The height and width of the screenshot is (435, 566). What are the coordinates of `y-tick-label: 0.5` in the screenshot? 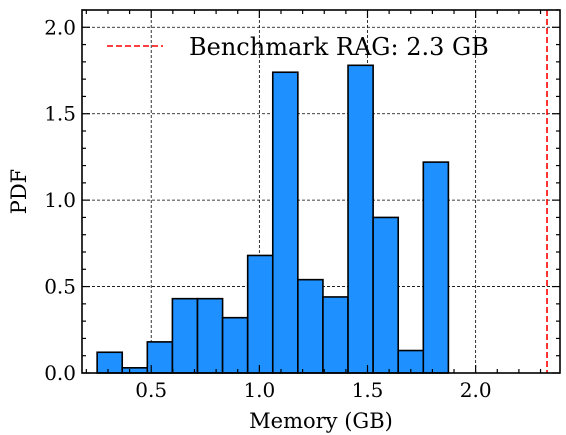 It's located at (60, 287).